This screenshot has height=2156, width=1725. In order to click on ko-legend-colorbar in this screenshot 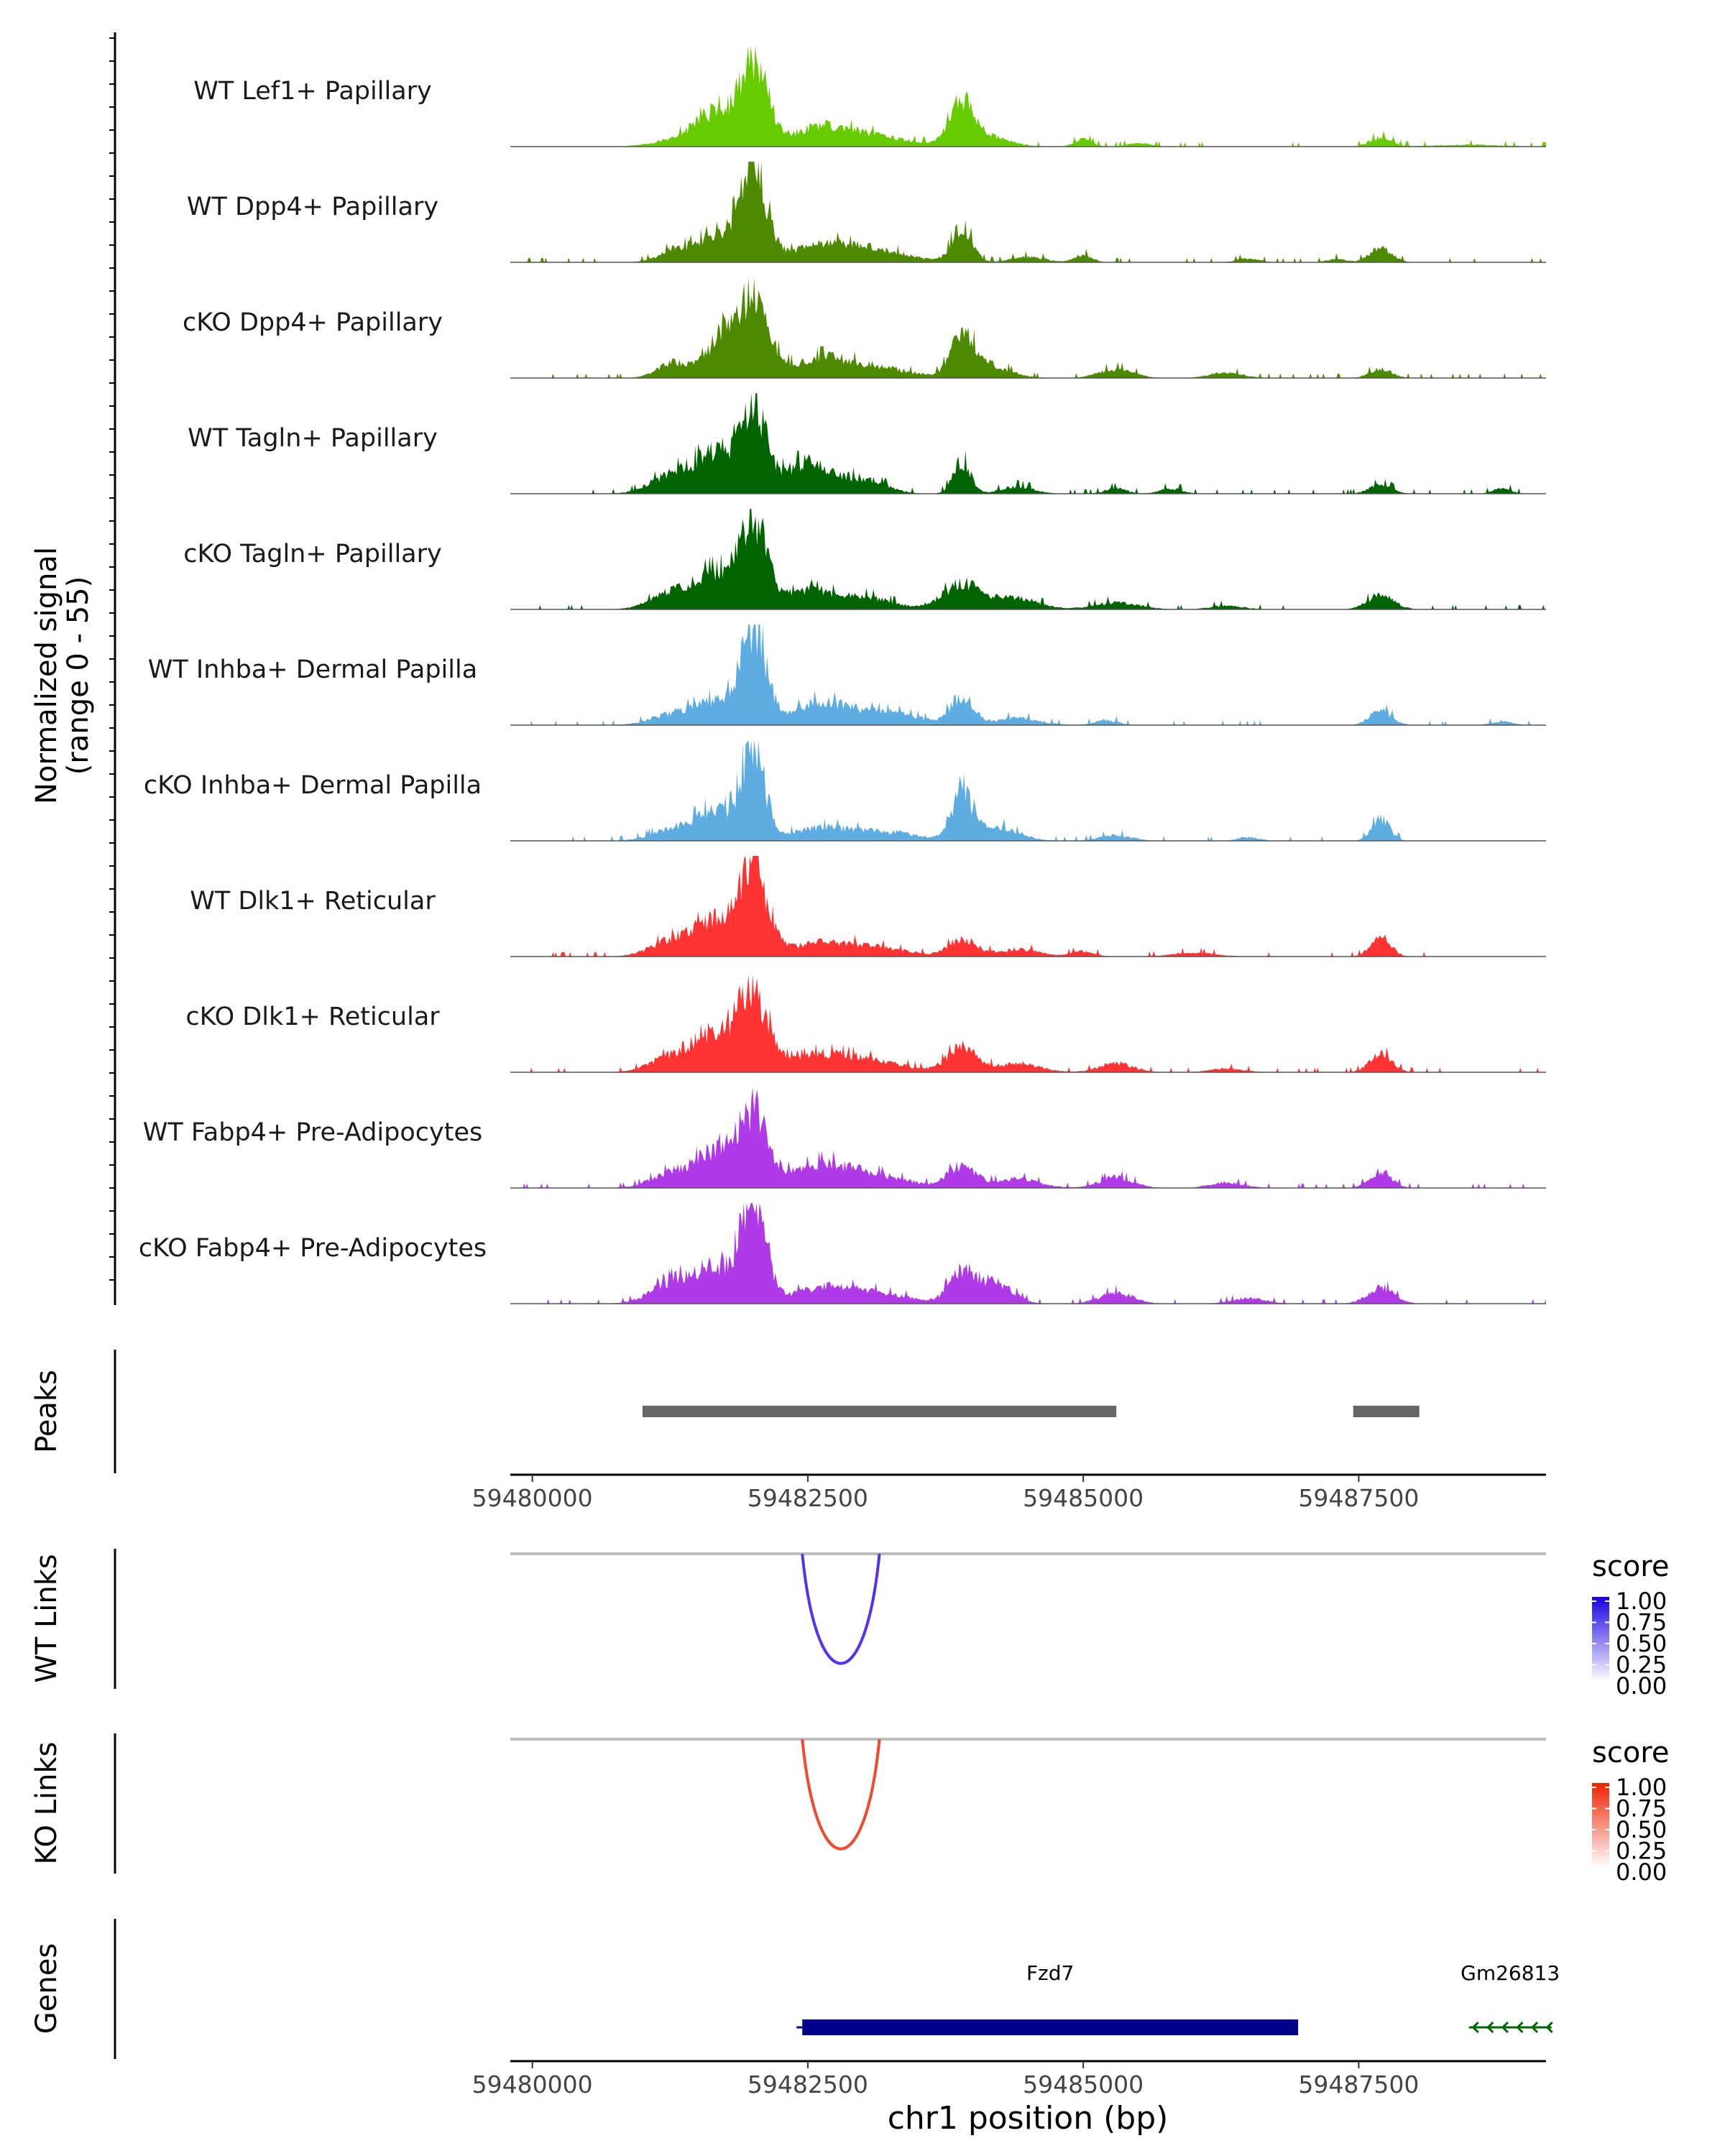, I will do `click(1600, 1825)`.